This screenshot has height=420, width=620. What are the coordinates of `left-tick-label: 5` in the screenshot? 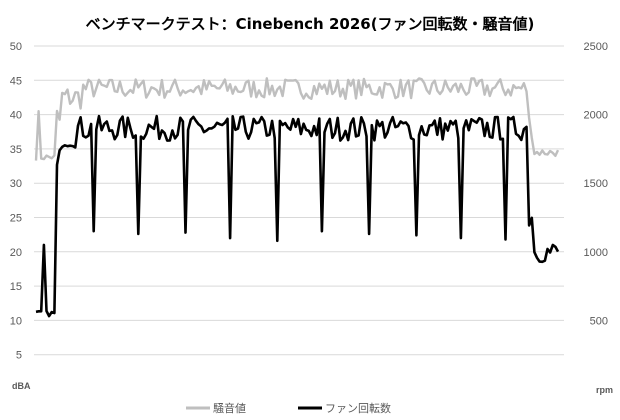 It's located at (19, 356).